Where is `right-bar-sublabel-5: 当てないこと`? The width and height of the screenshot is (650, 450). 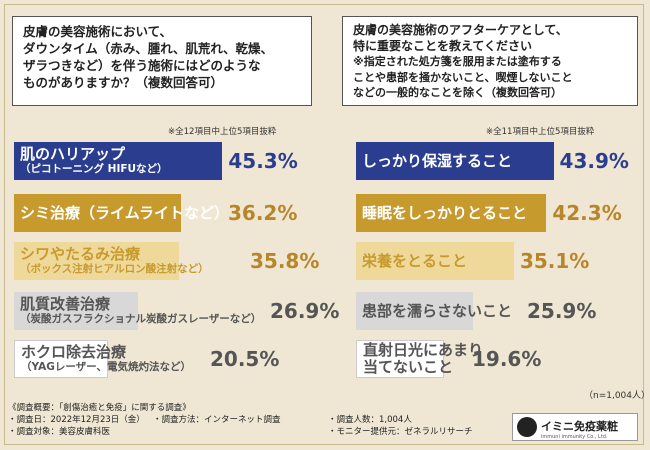
right-bar-sublabel-5: 当てないこと is located at coordinates (408, 367).